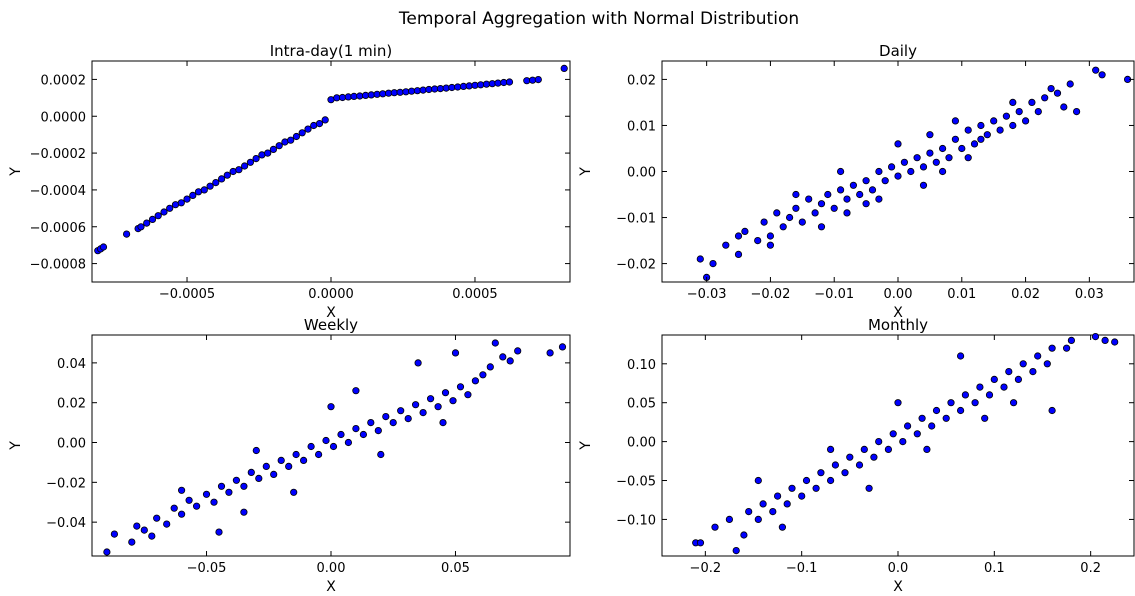 The image size is (1135, 596). Describe the element at coordinates (64, 117) in the screenshot. I see `y-tick-label: 0.0000` at that location.